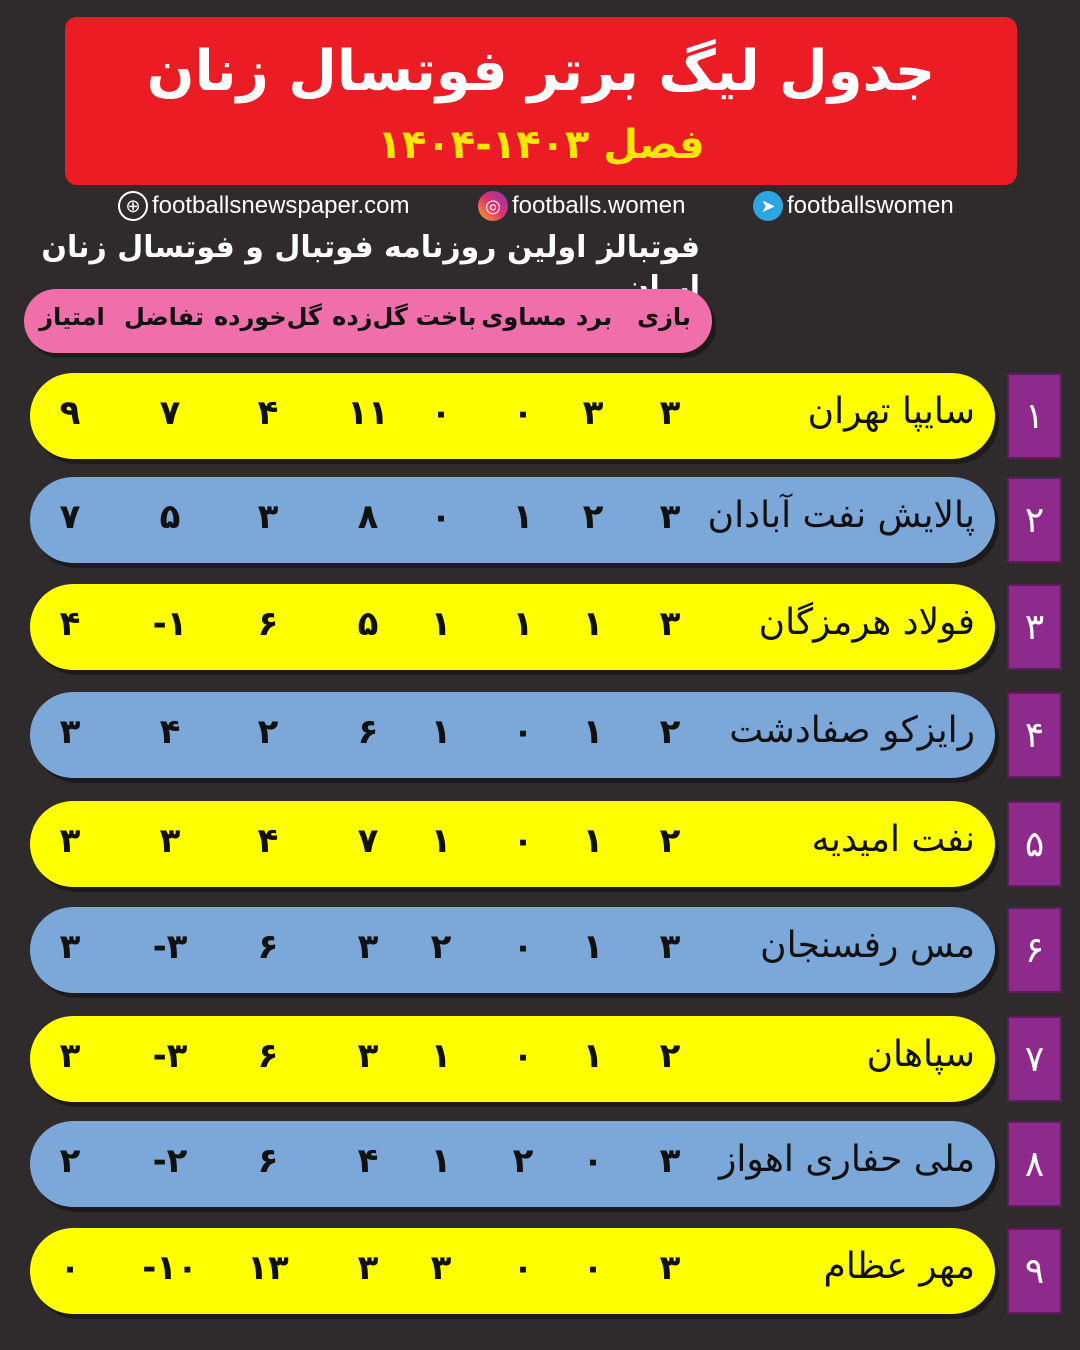 The width and height of the screenshot is (1080, 1350). I want to click on table-row: فولاد هرمزگان ۳ ۱ ۱ ۱ ۵ ۶ -۱ ۴, so click(512, 627).